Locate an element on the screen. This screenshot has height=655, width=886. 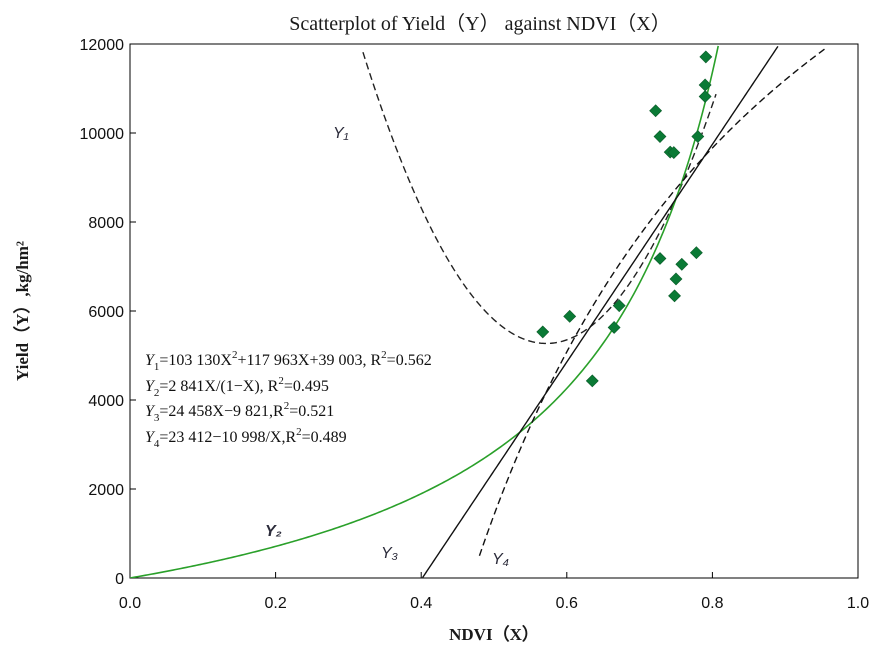
y-tick-label: 2000 is located at coordinates (106, 490).